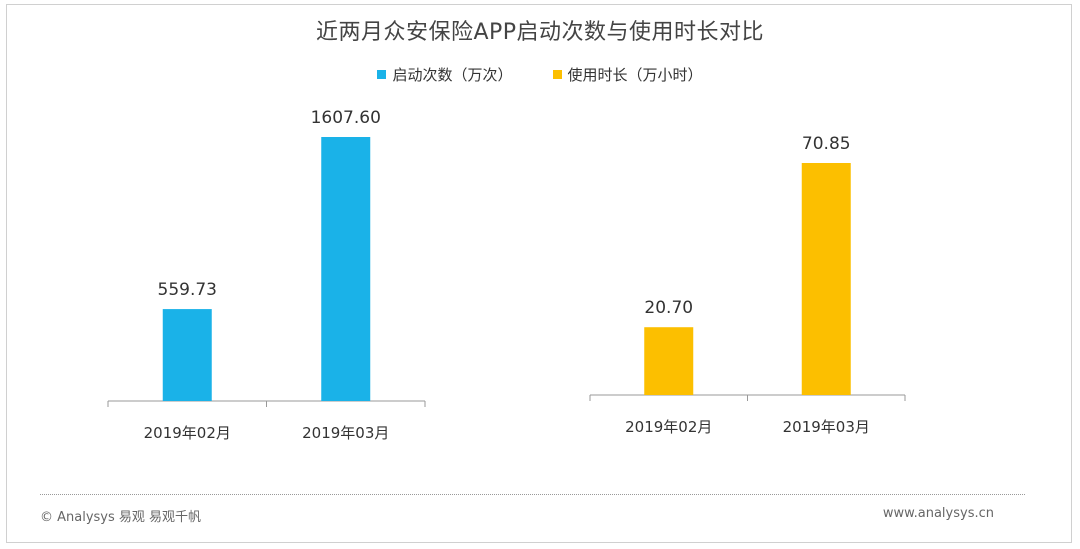 Image resolution: width=1080 pixels, height=549 pixels. What do you see at coordinates (345, 433) in the screenshot?
I see `tick-label-launches-1: 2019年03月` at bounding box center [345, 433].